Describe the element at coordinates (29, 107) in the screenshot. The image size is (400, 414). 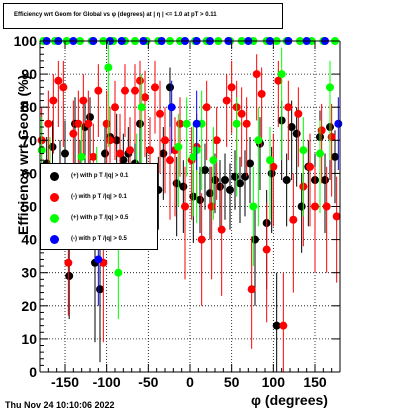
I see `y-tick-label: 80` at that location.